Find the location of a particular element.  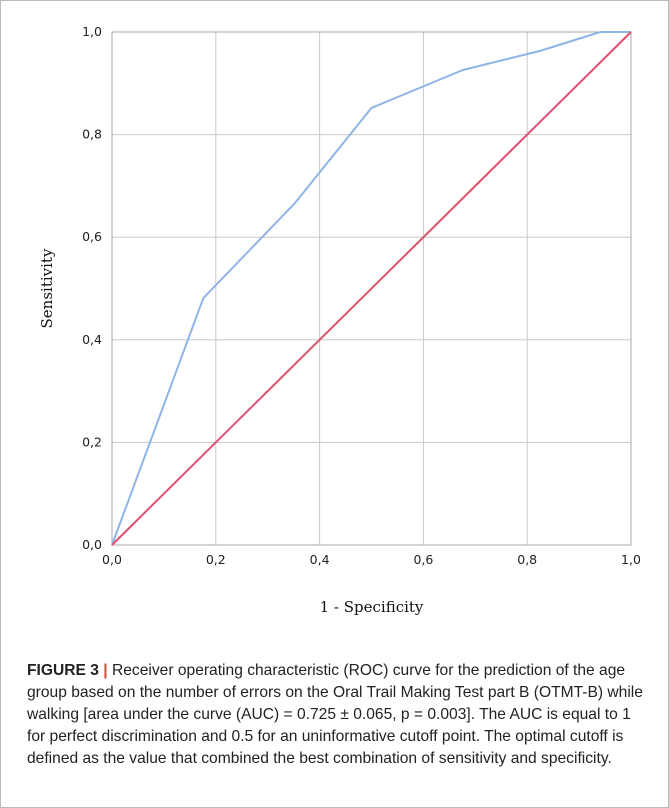

y-tick-label: 0,8 is located at coordinates (92, 134).